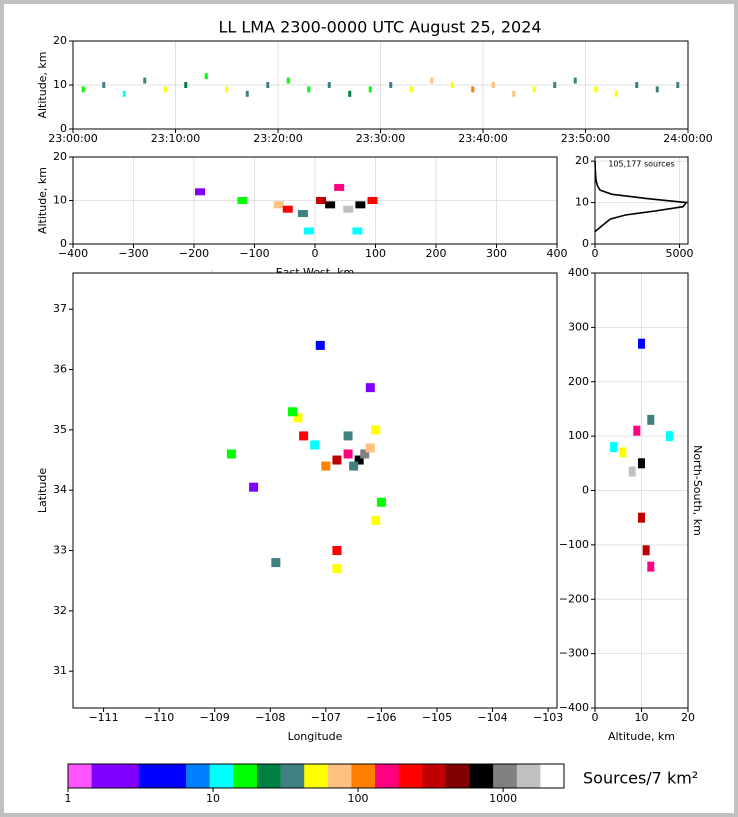 The width and height of the screenshot is (738, 817). Describe the element at coordinates (496, 253) in the screenshot. I see `x-tick-label: 300` at that location.